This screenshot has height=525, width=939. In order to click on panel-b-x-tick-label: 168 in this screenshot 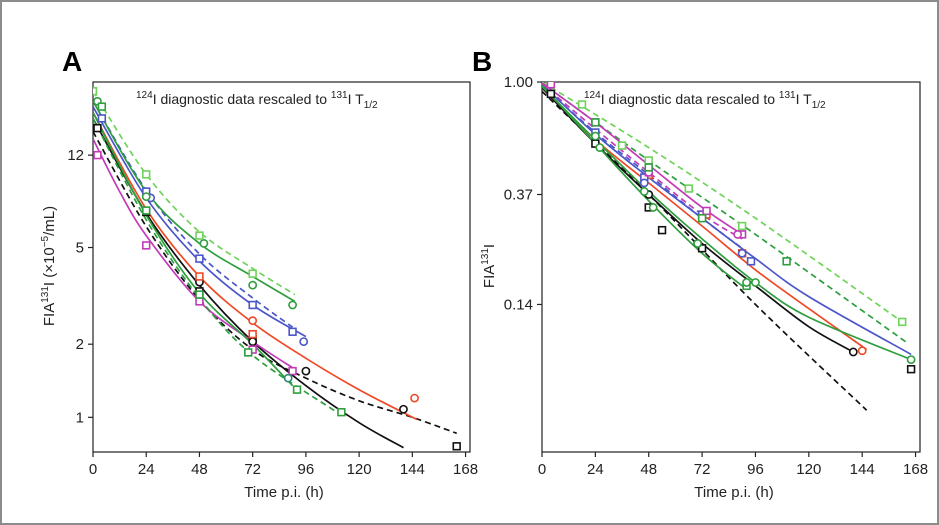, I will do `click(915, 469)`.